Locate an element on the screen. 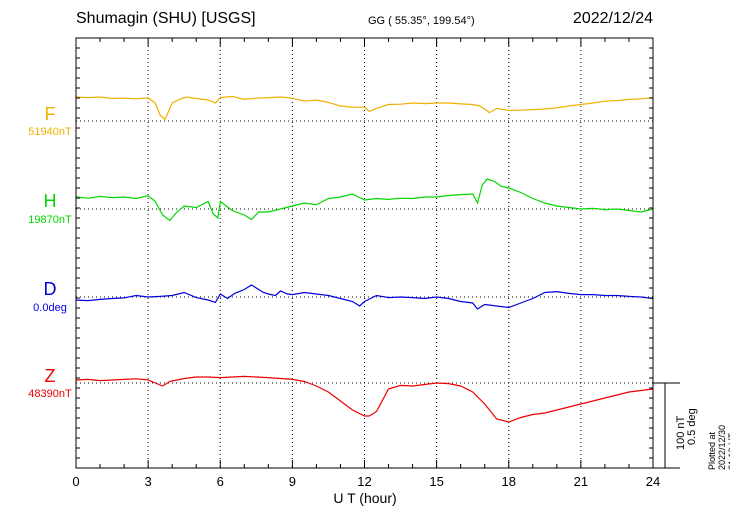 Image resolution: width=730 pixels, height=520 pixels. channel-name-Z: Z is located at coordinates (50, 376).